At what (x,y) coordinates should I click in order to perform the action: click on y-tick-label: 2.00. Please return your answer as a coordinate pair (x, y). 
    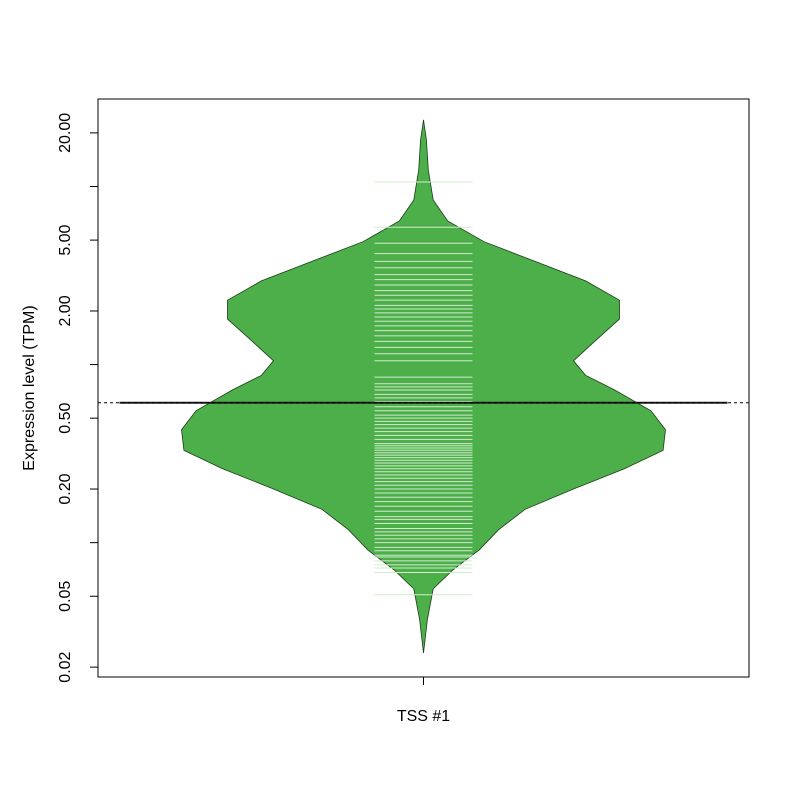
    Looking at the image, I should click on (65, 310).